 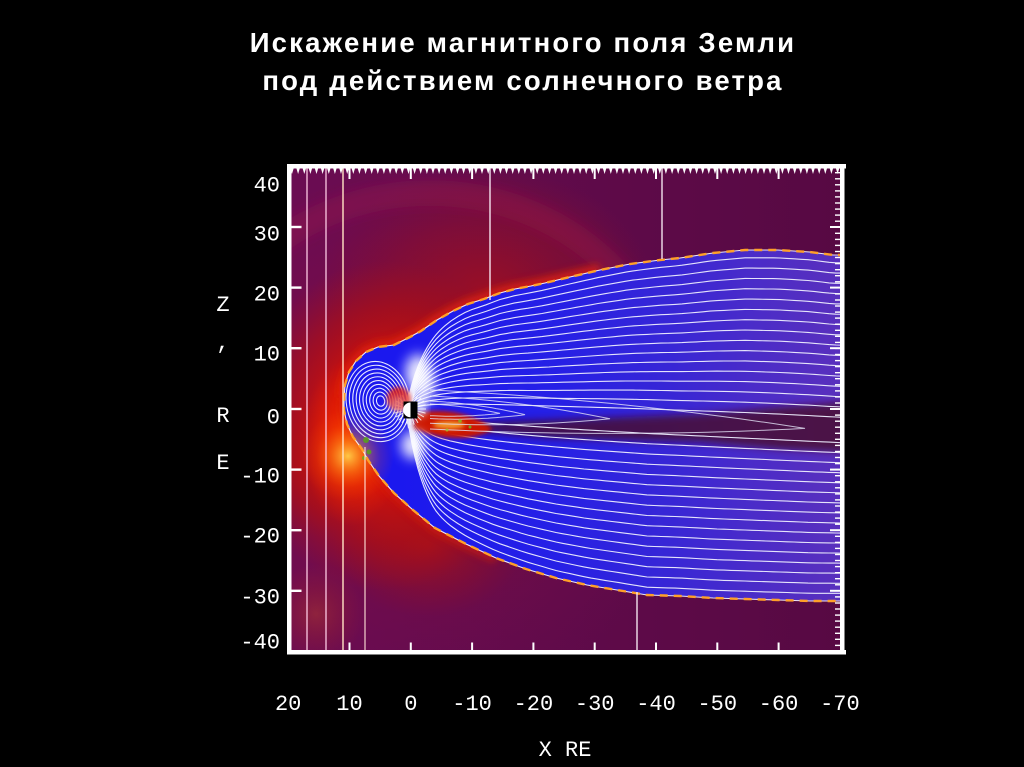 I want to click on svg-text: X RE, so click(x=565, y=750).